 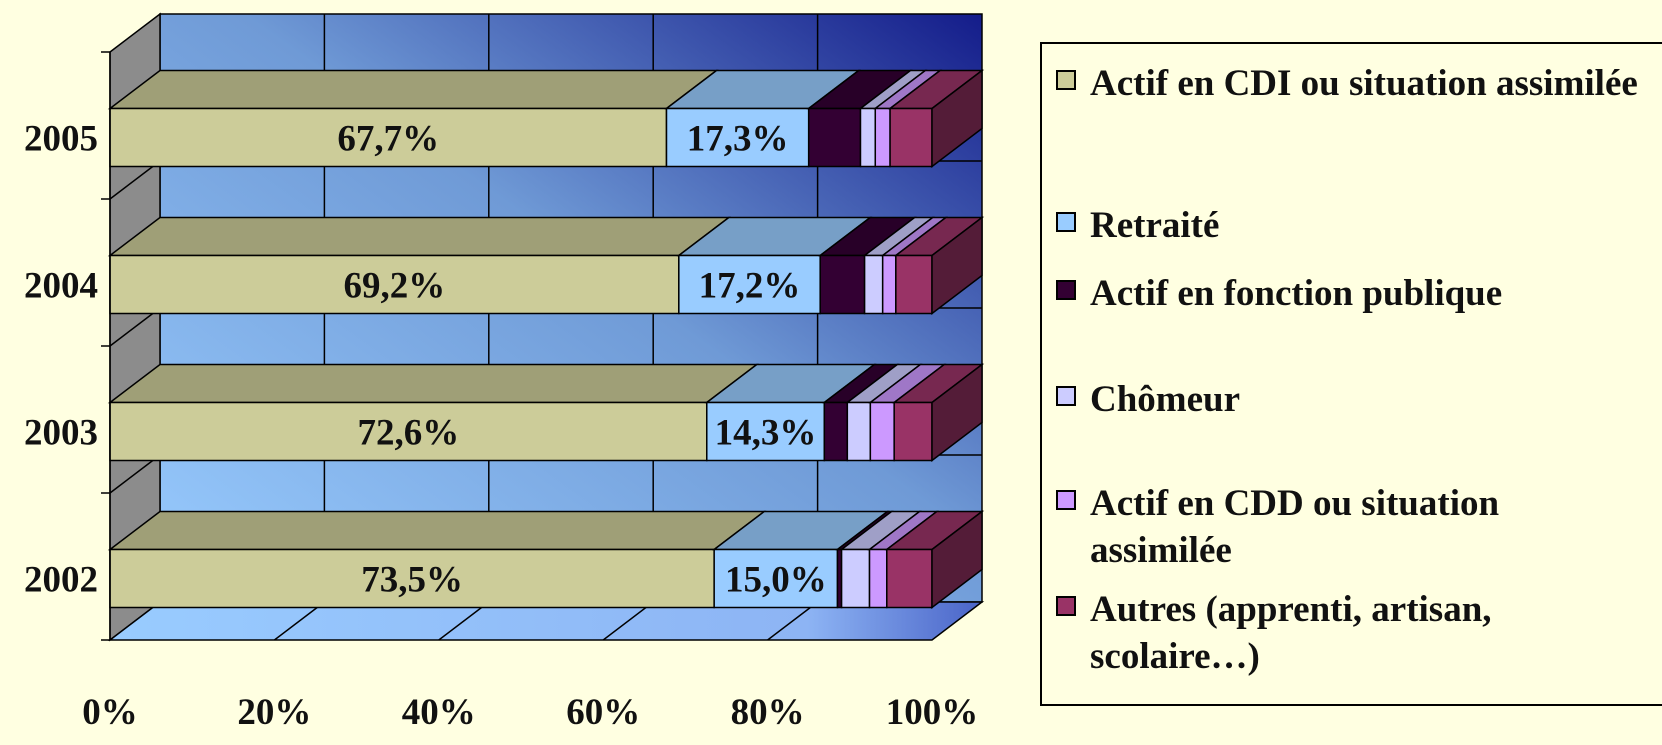 What do you see at coordinates (1364, 83) in the screenshot?
I see `legend-label-cdi: Actif en CDI ou situation assimilée` at bounding box center [1364, 83].